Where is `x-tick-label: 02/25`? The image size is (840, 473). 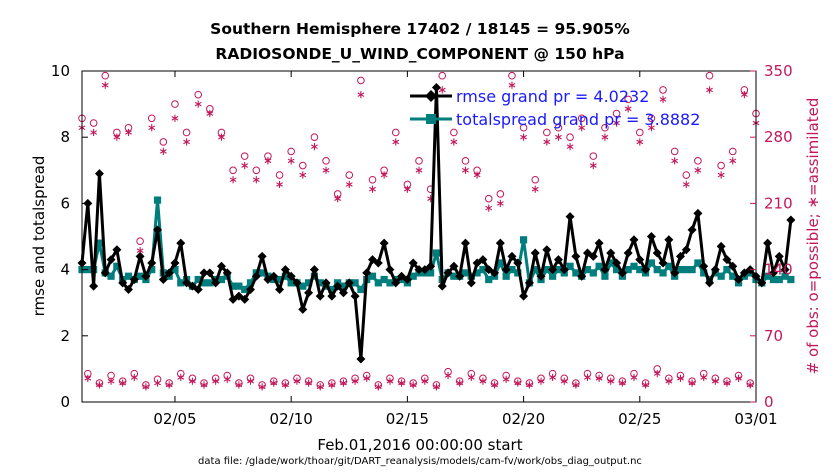
x-tick-label: 02/25 is located at coordinates (639, 419).